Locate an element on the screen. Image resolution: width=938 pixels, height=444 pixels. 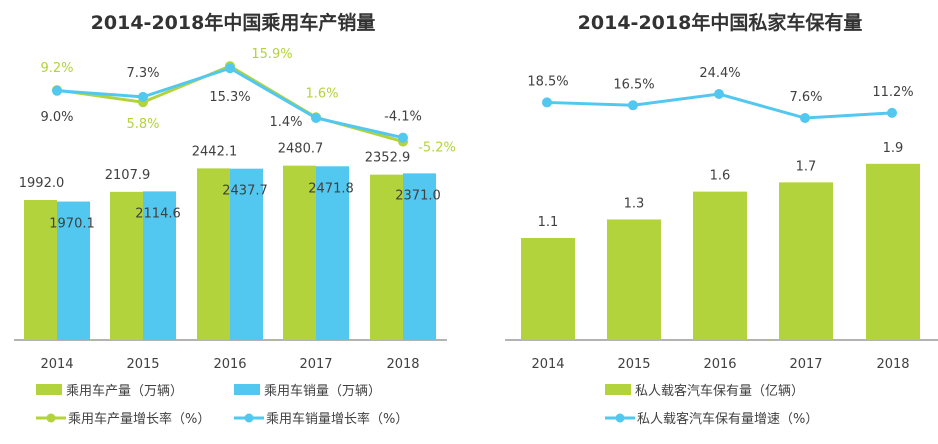
ownership-growth-point-2017 is located at coordinates (805, 118).